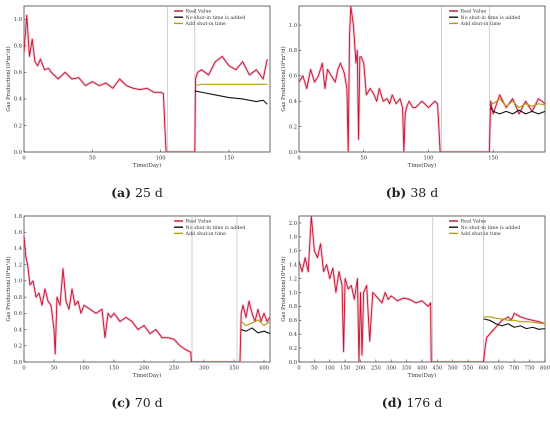 The width and height of the screenshot is (550, 421). What do you see at coordinates (424, 402) in the screenshot?
I see `caption-text-d: 176 d` at bounding box center [424, 402].